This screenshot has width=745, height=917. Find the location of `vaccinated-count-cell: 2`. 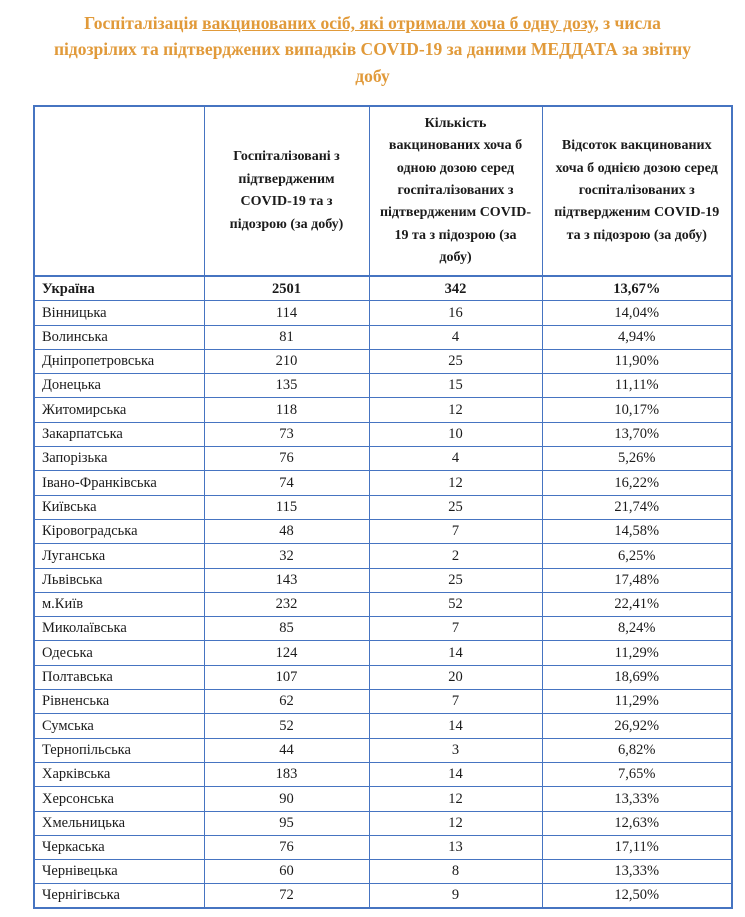

vaccinated-count-cell: 2 is located at coordinates (455, 556).